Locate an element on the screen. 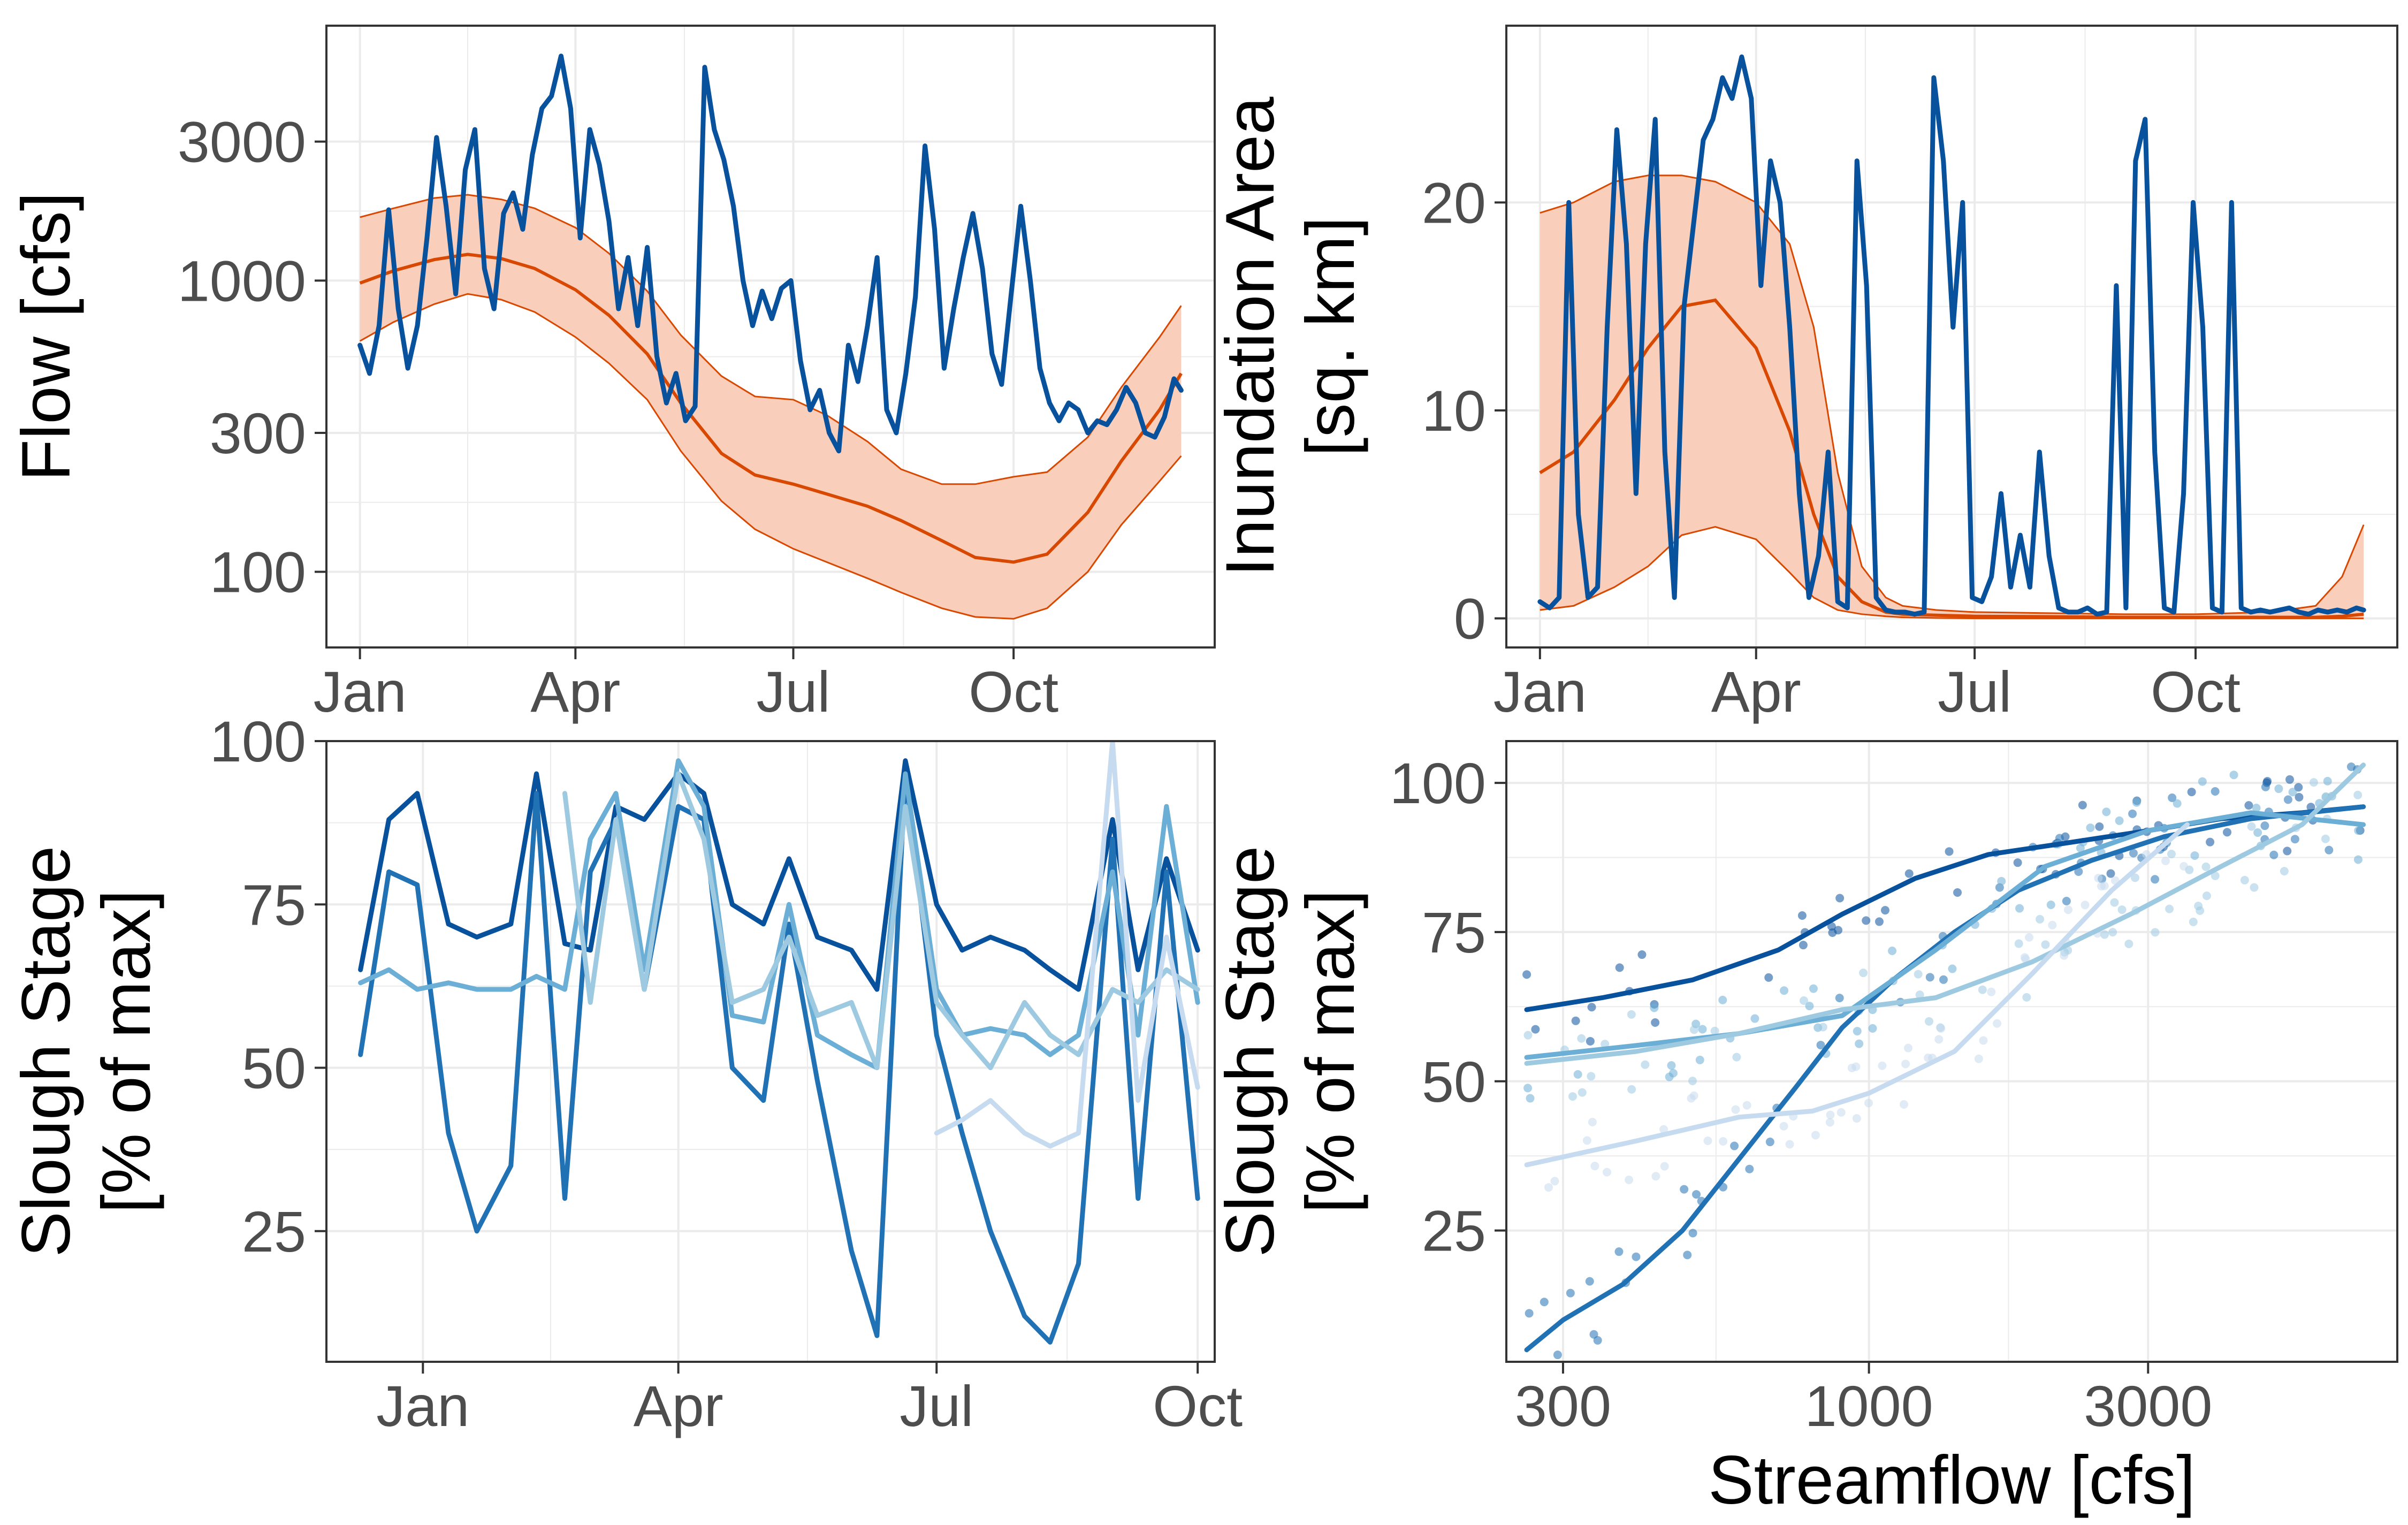  x-axis-title: Streamflow [cfs] is located at coordinates (1951, 1480).